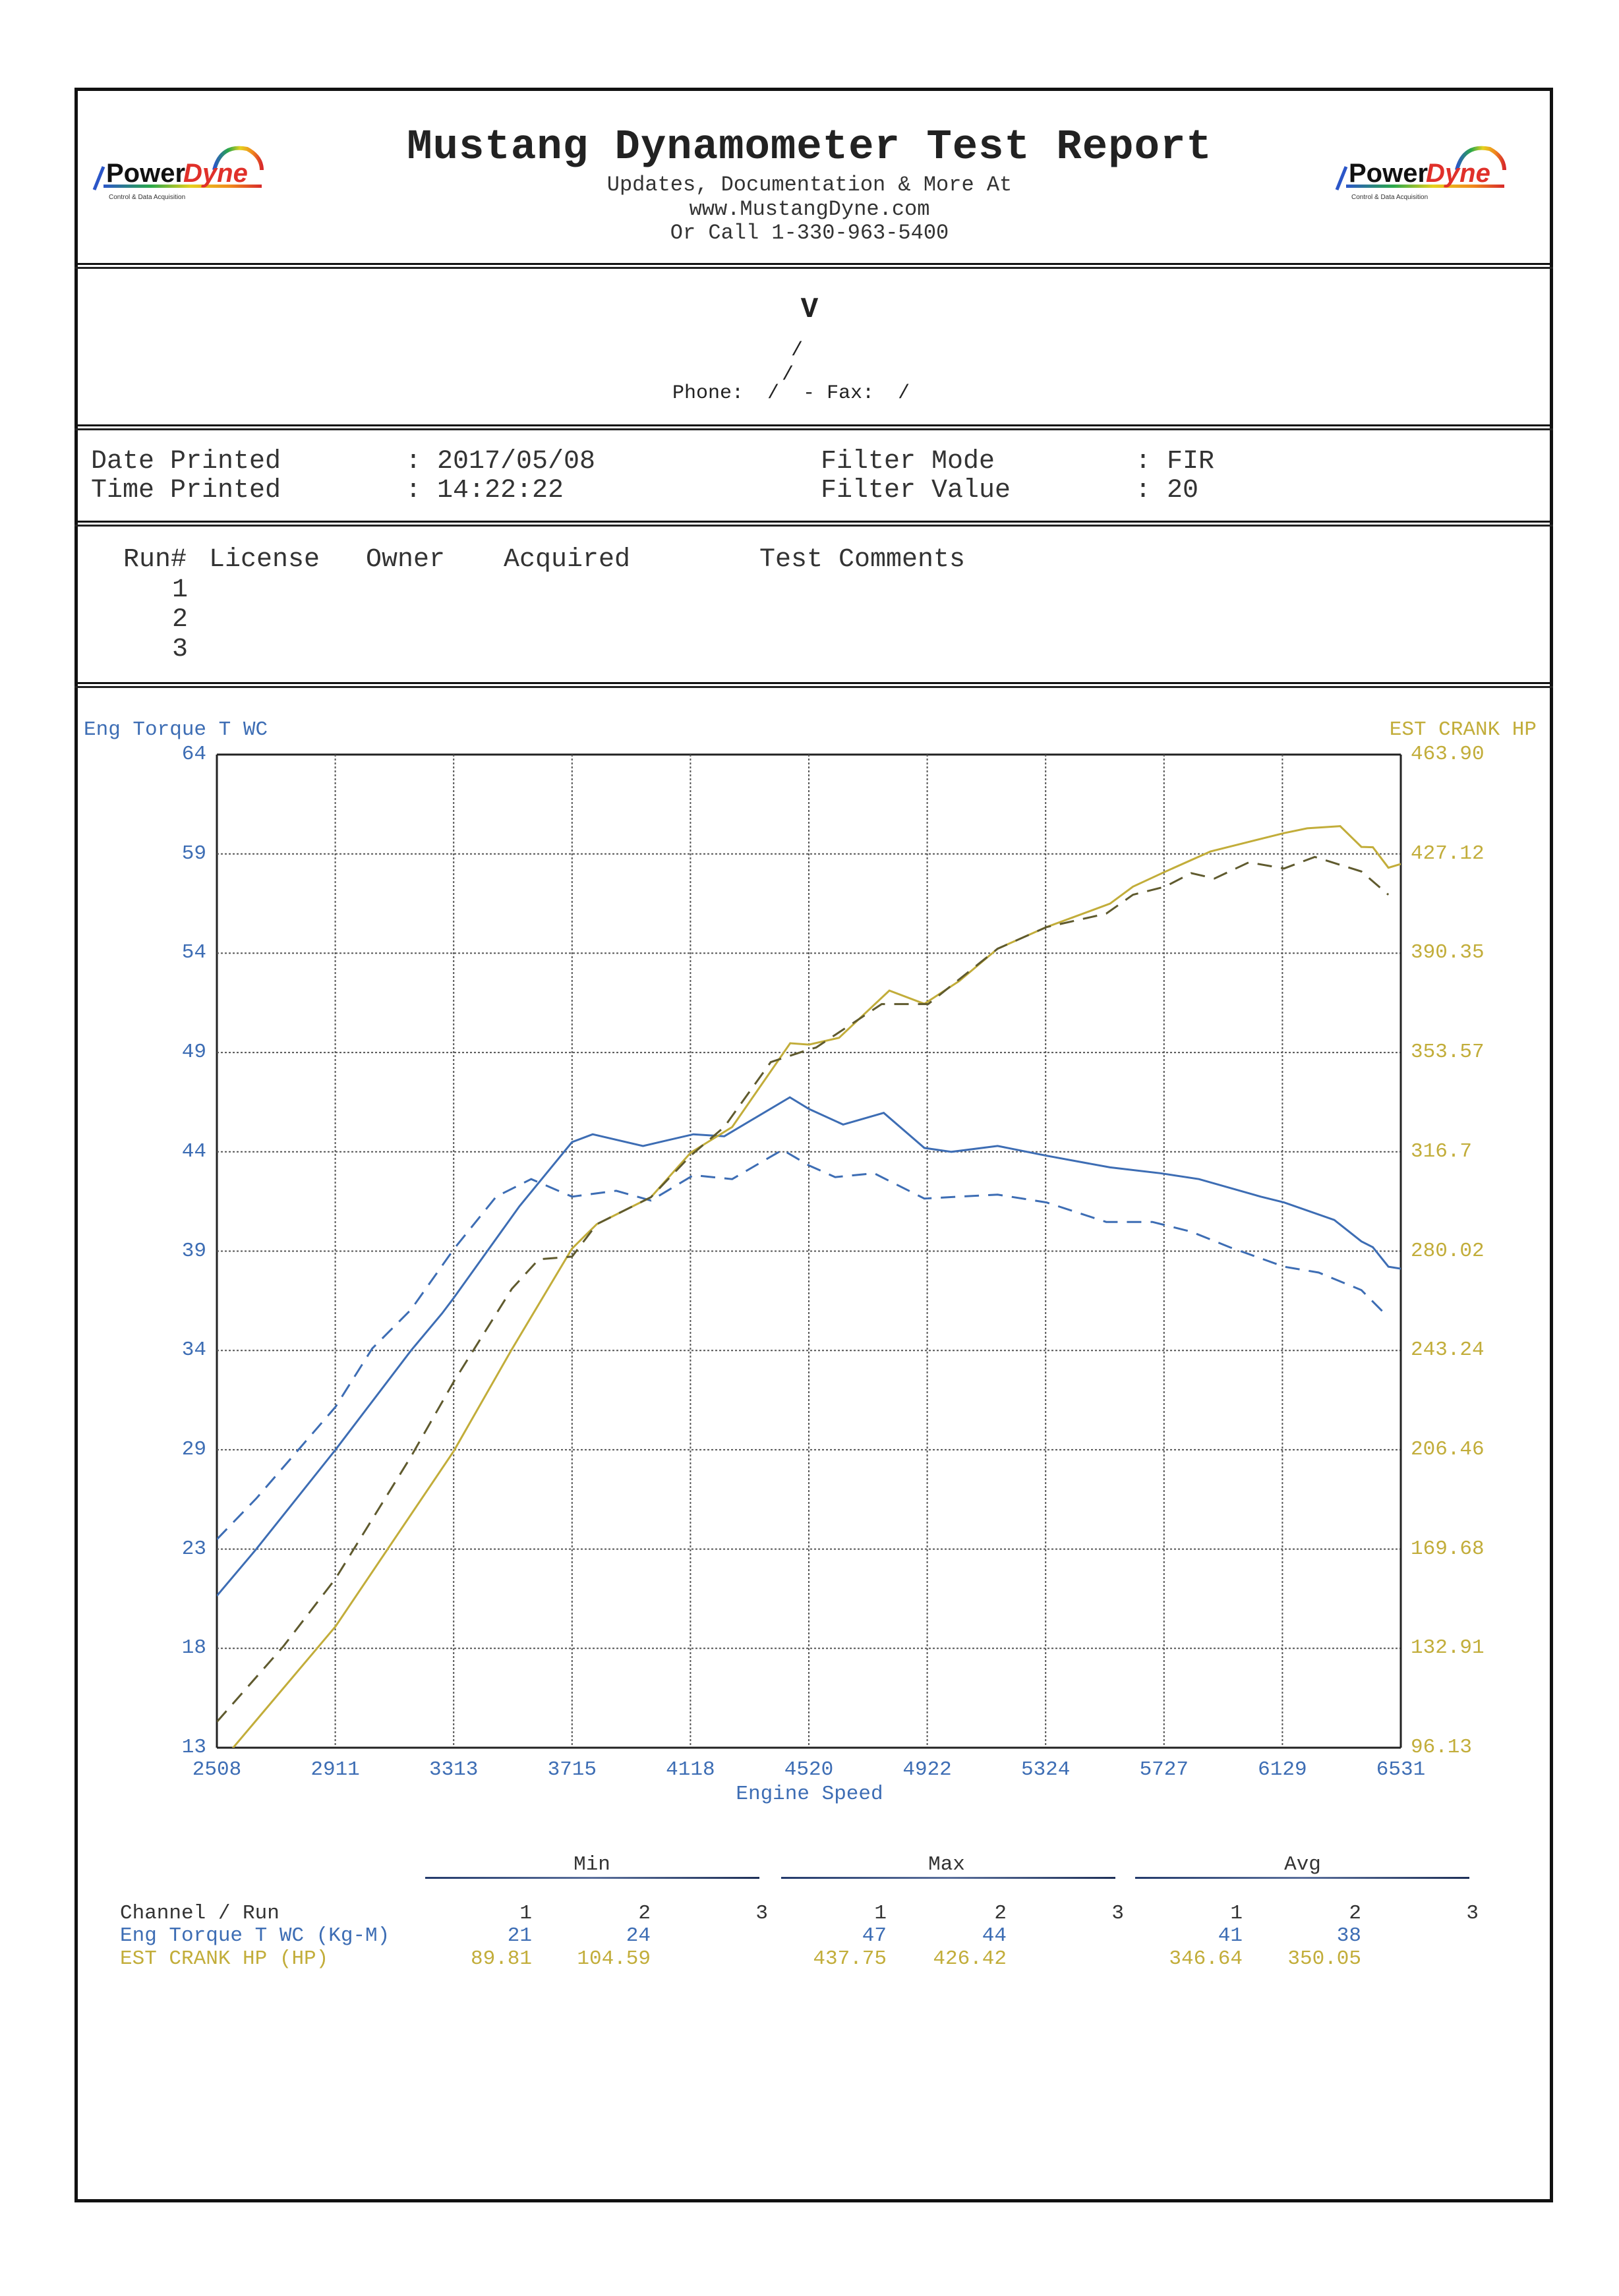 The width and height of the screenshot is (1619, 2296). I want to click on stats-value: 24, so click(638, 1935).